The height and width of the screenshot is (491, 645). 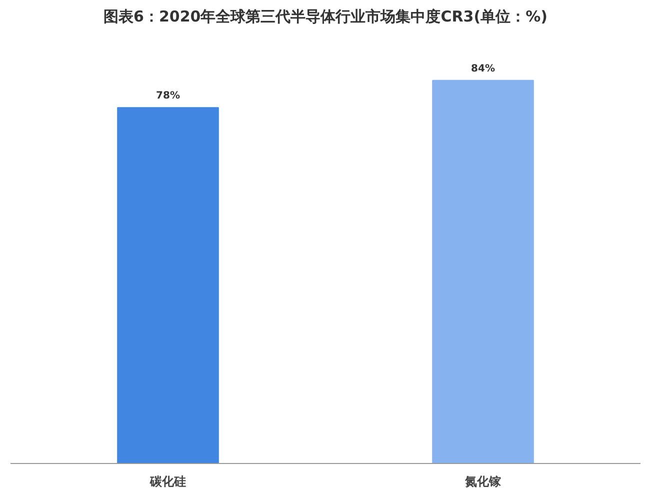 What do you see at coordinates (168, 96) in the screenshot?
I see `data-label: 78%` at bounding box center [168, 96].